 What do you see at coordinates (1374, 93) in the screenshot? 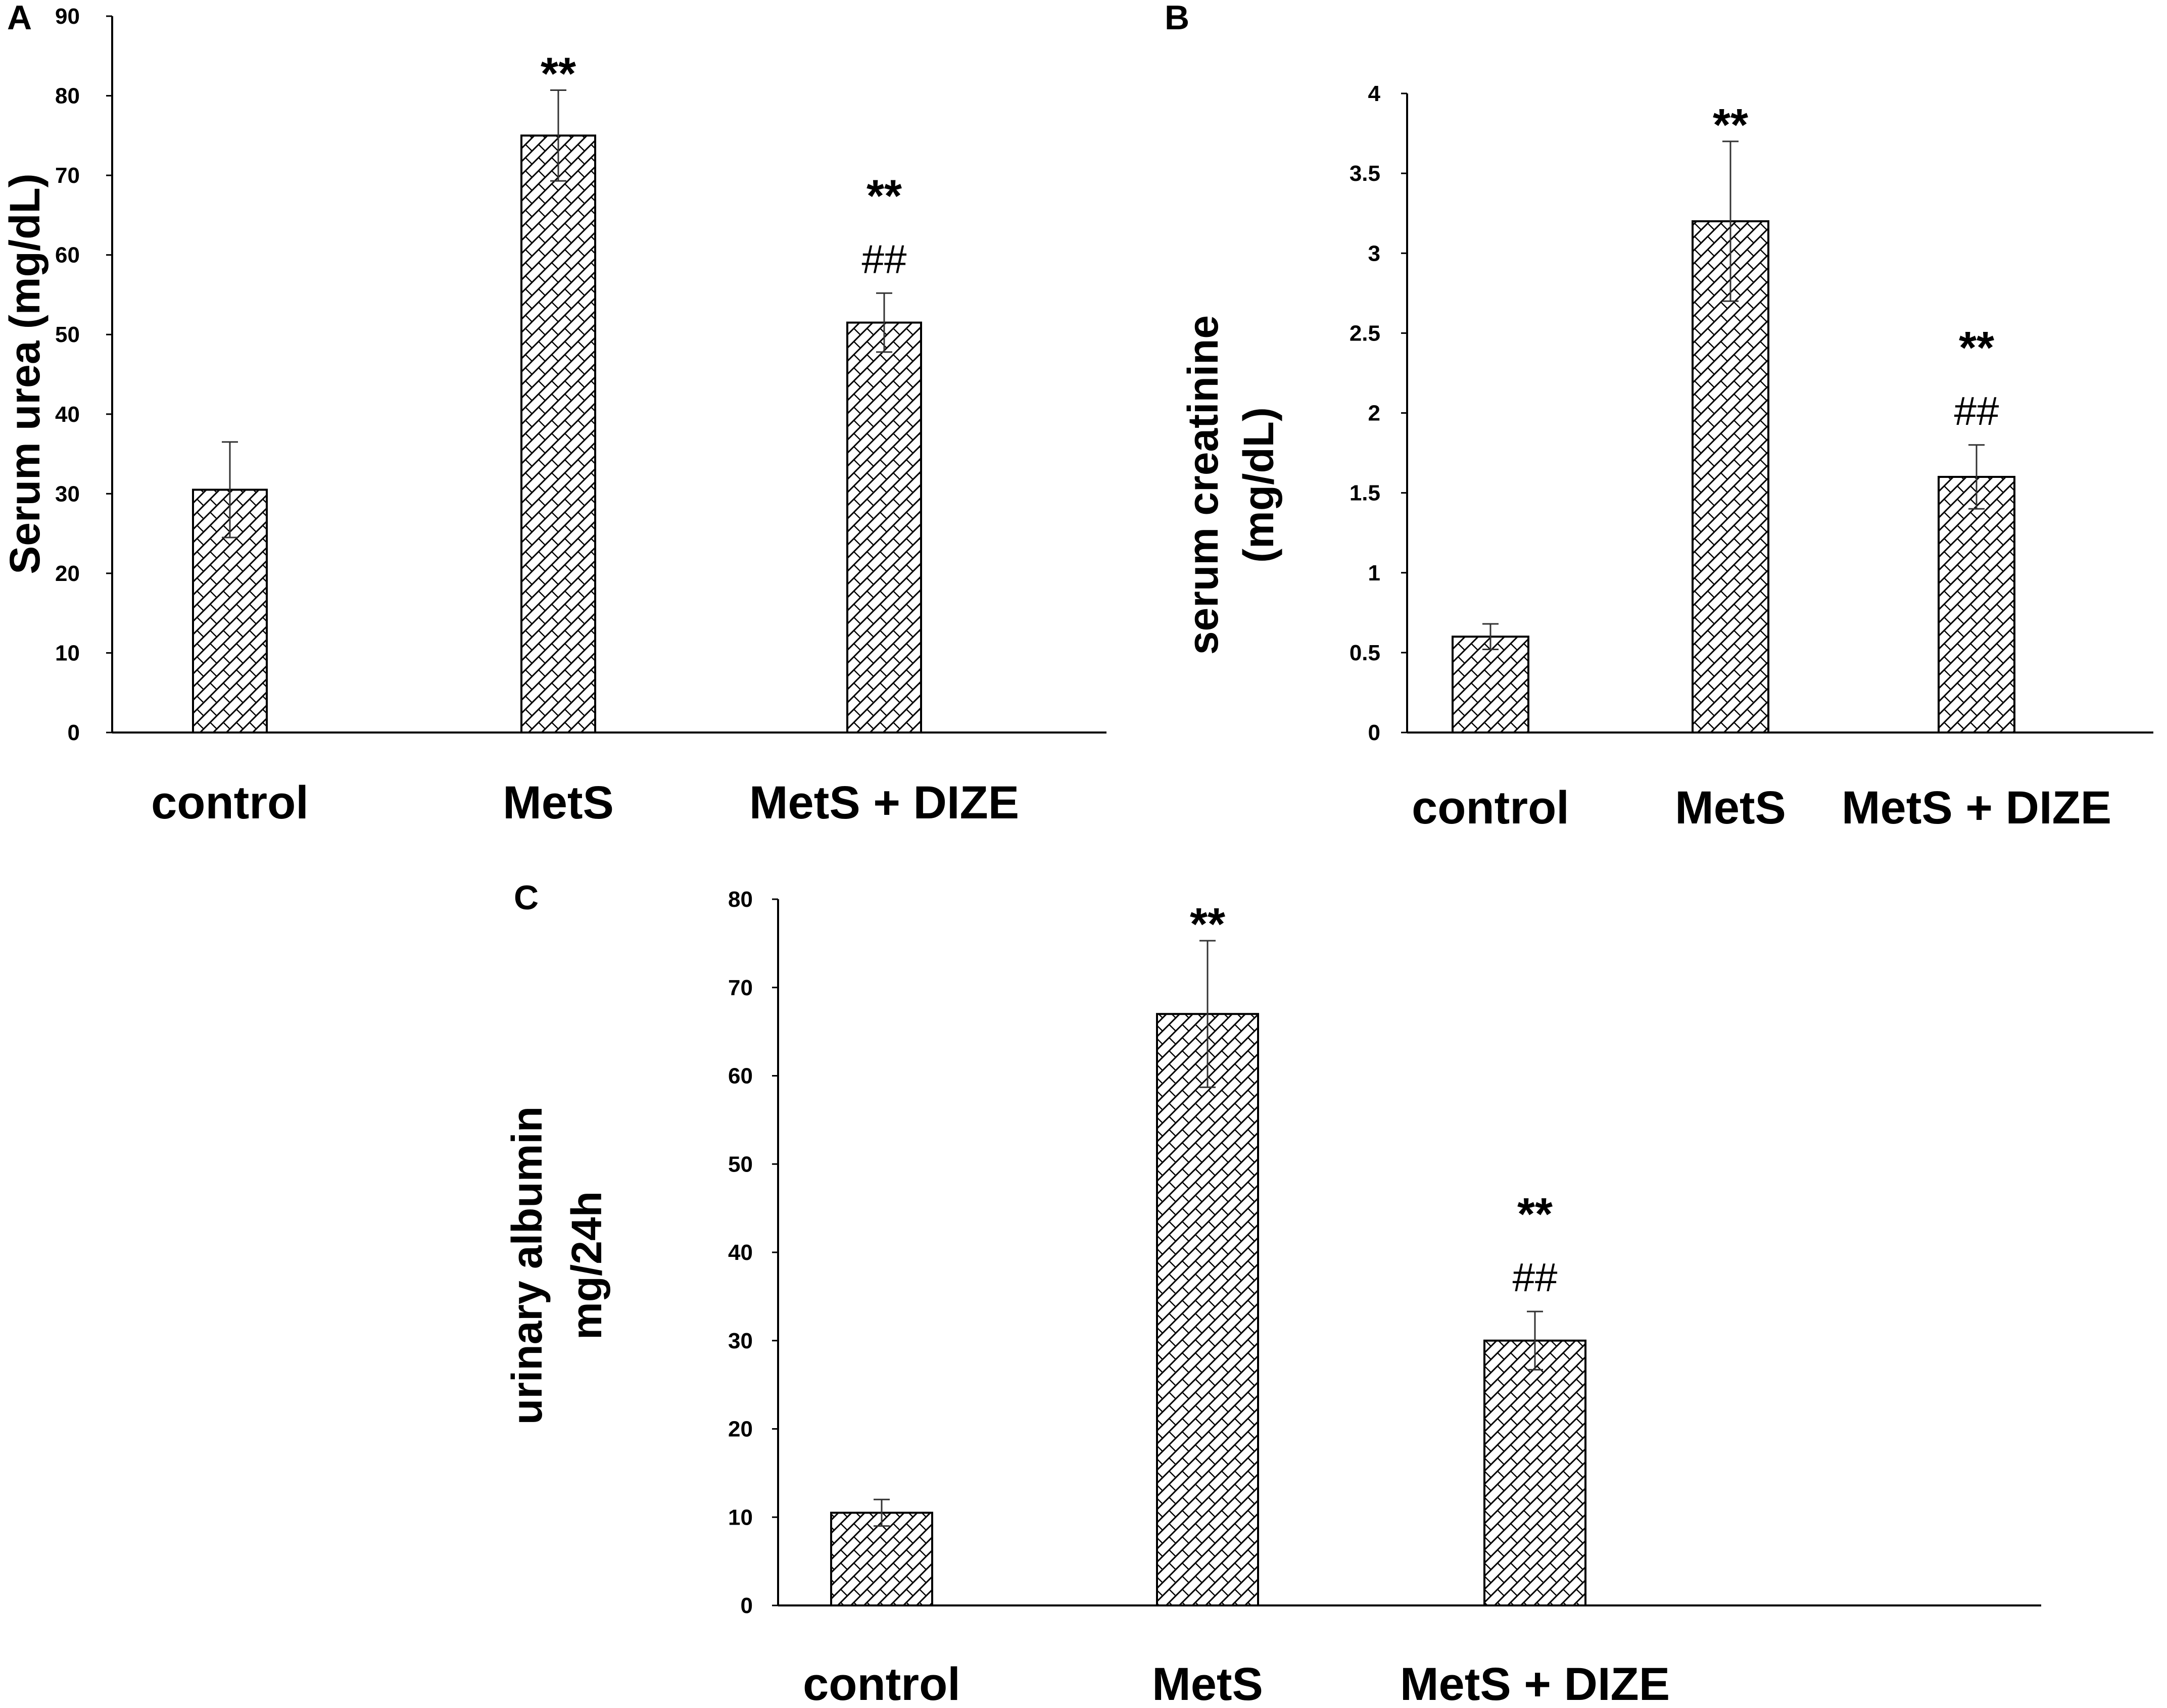
I see `y-tick-label: 4` at bounding box center [1374, 93].